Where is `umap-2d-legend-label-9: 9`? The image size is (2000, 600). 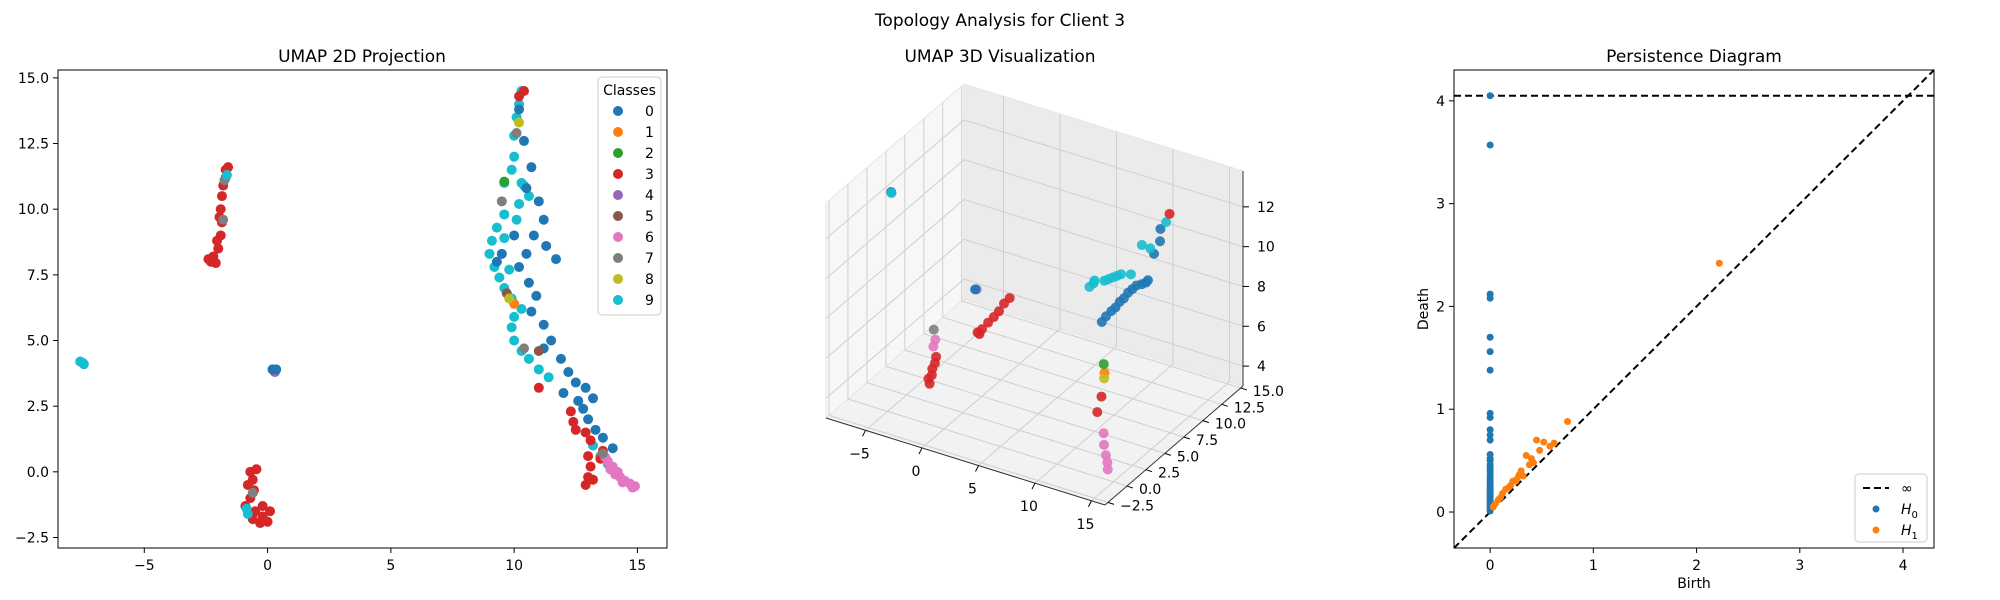 umap-2d-legend-label-9: 9 is located at coordinates (649, 301).